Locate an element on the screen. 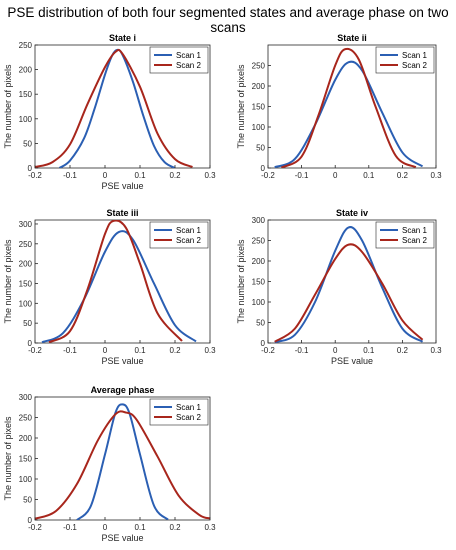 The image size is (456, 550). panel-title: Average phase is located at coordinates (123, 390).